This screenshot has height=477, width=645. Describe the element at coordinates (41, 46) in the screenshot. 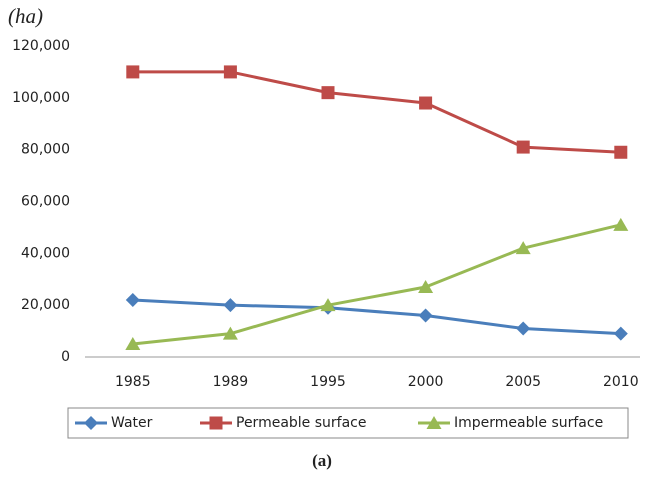

I see `y-tick-label: 120,000` at that location.